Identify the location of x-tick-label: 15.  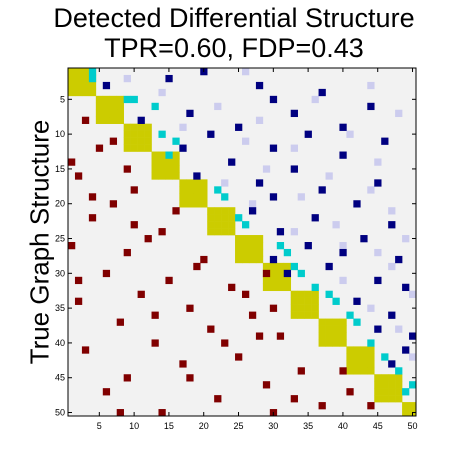
(169, 426).